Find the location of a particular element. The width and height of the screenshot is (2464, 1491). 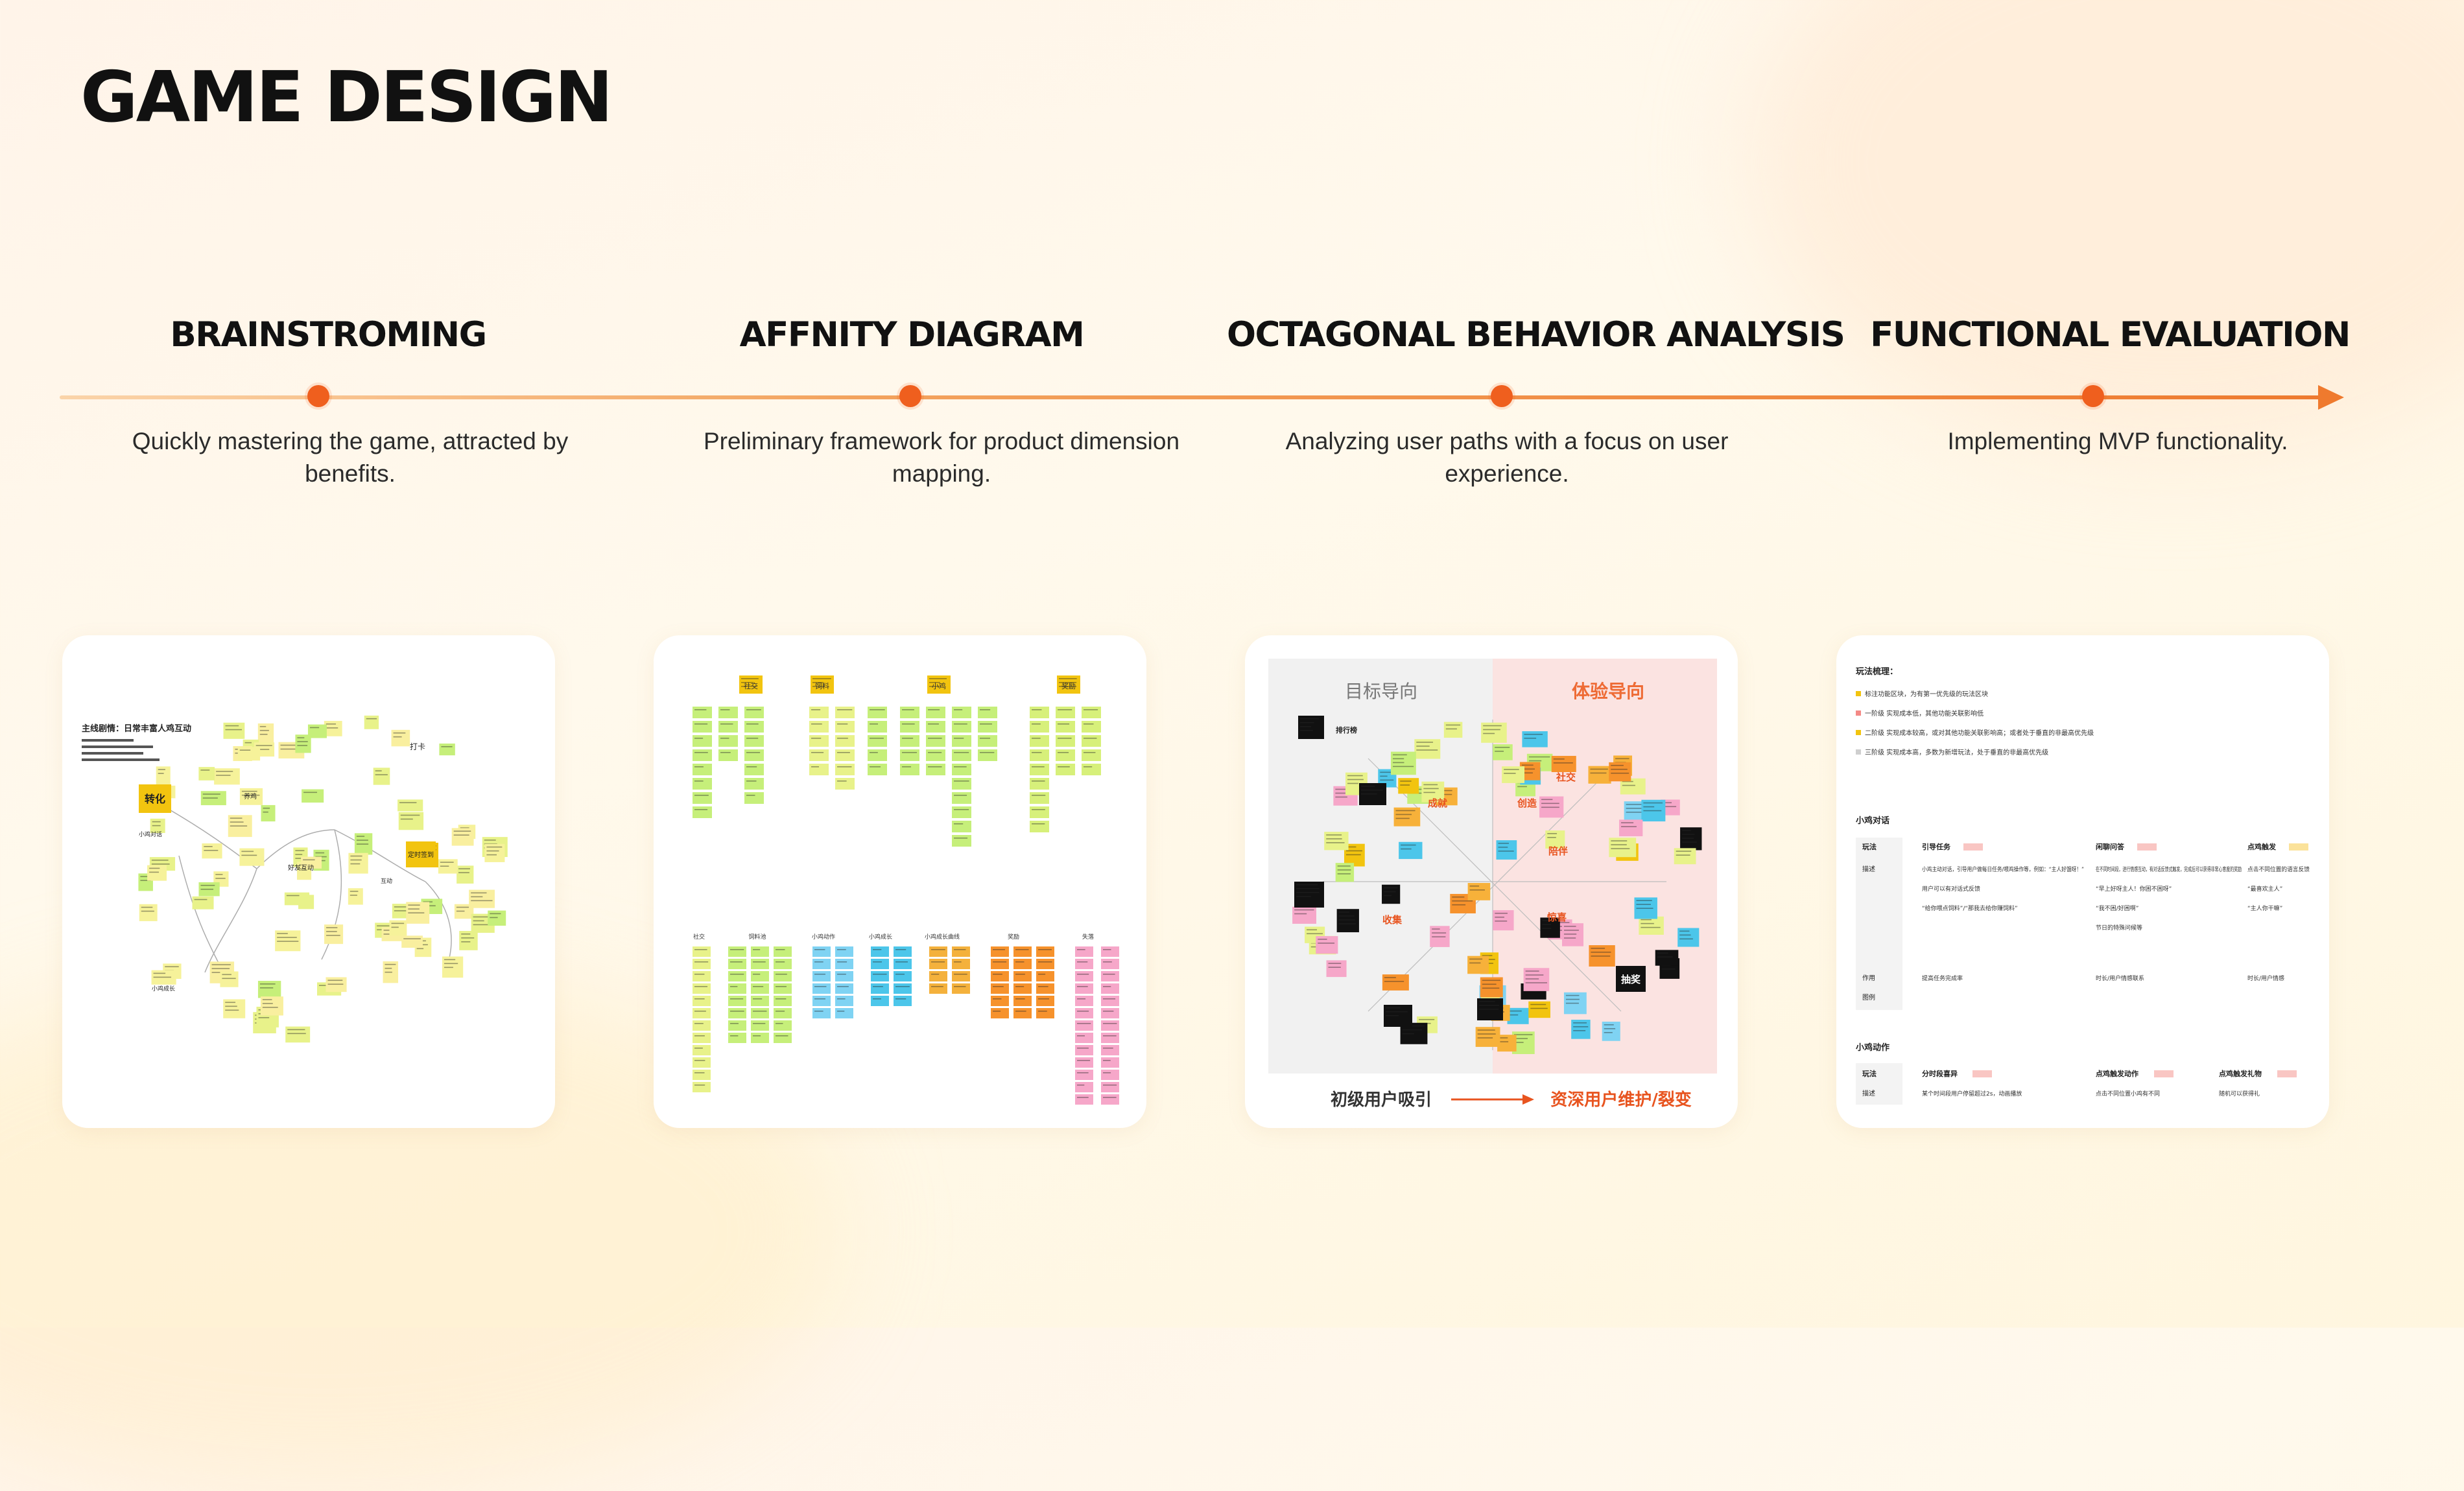

octagonal-left-label: 目标导向 is located at coordinates (1381, 692).